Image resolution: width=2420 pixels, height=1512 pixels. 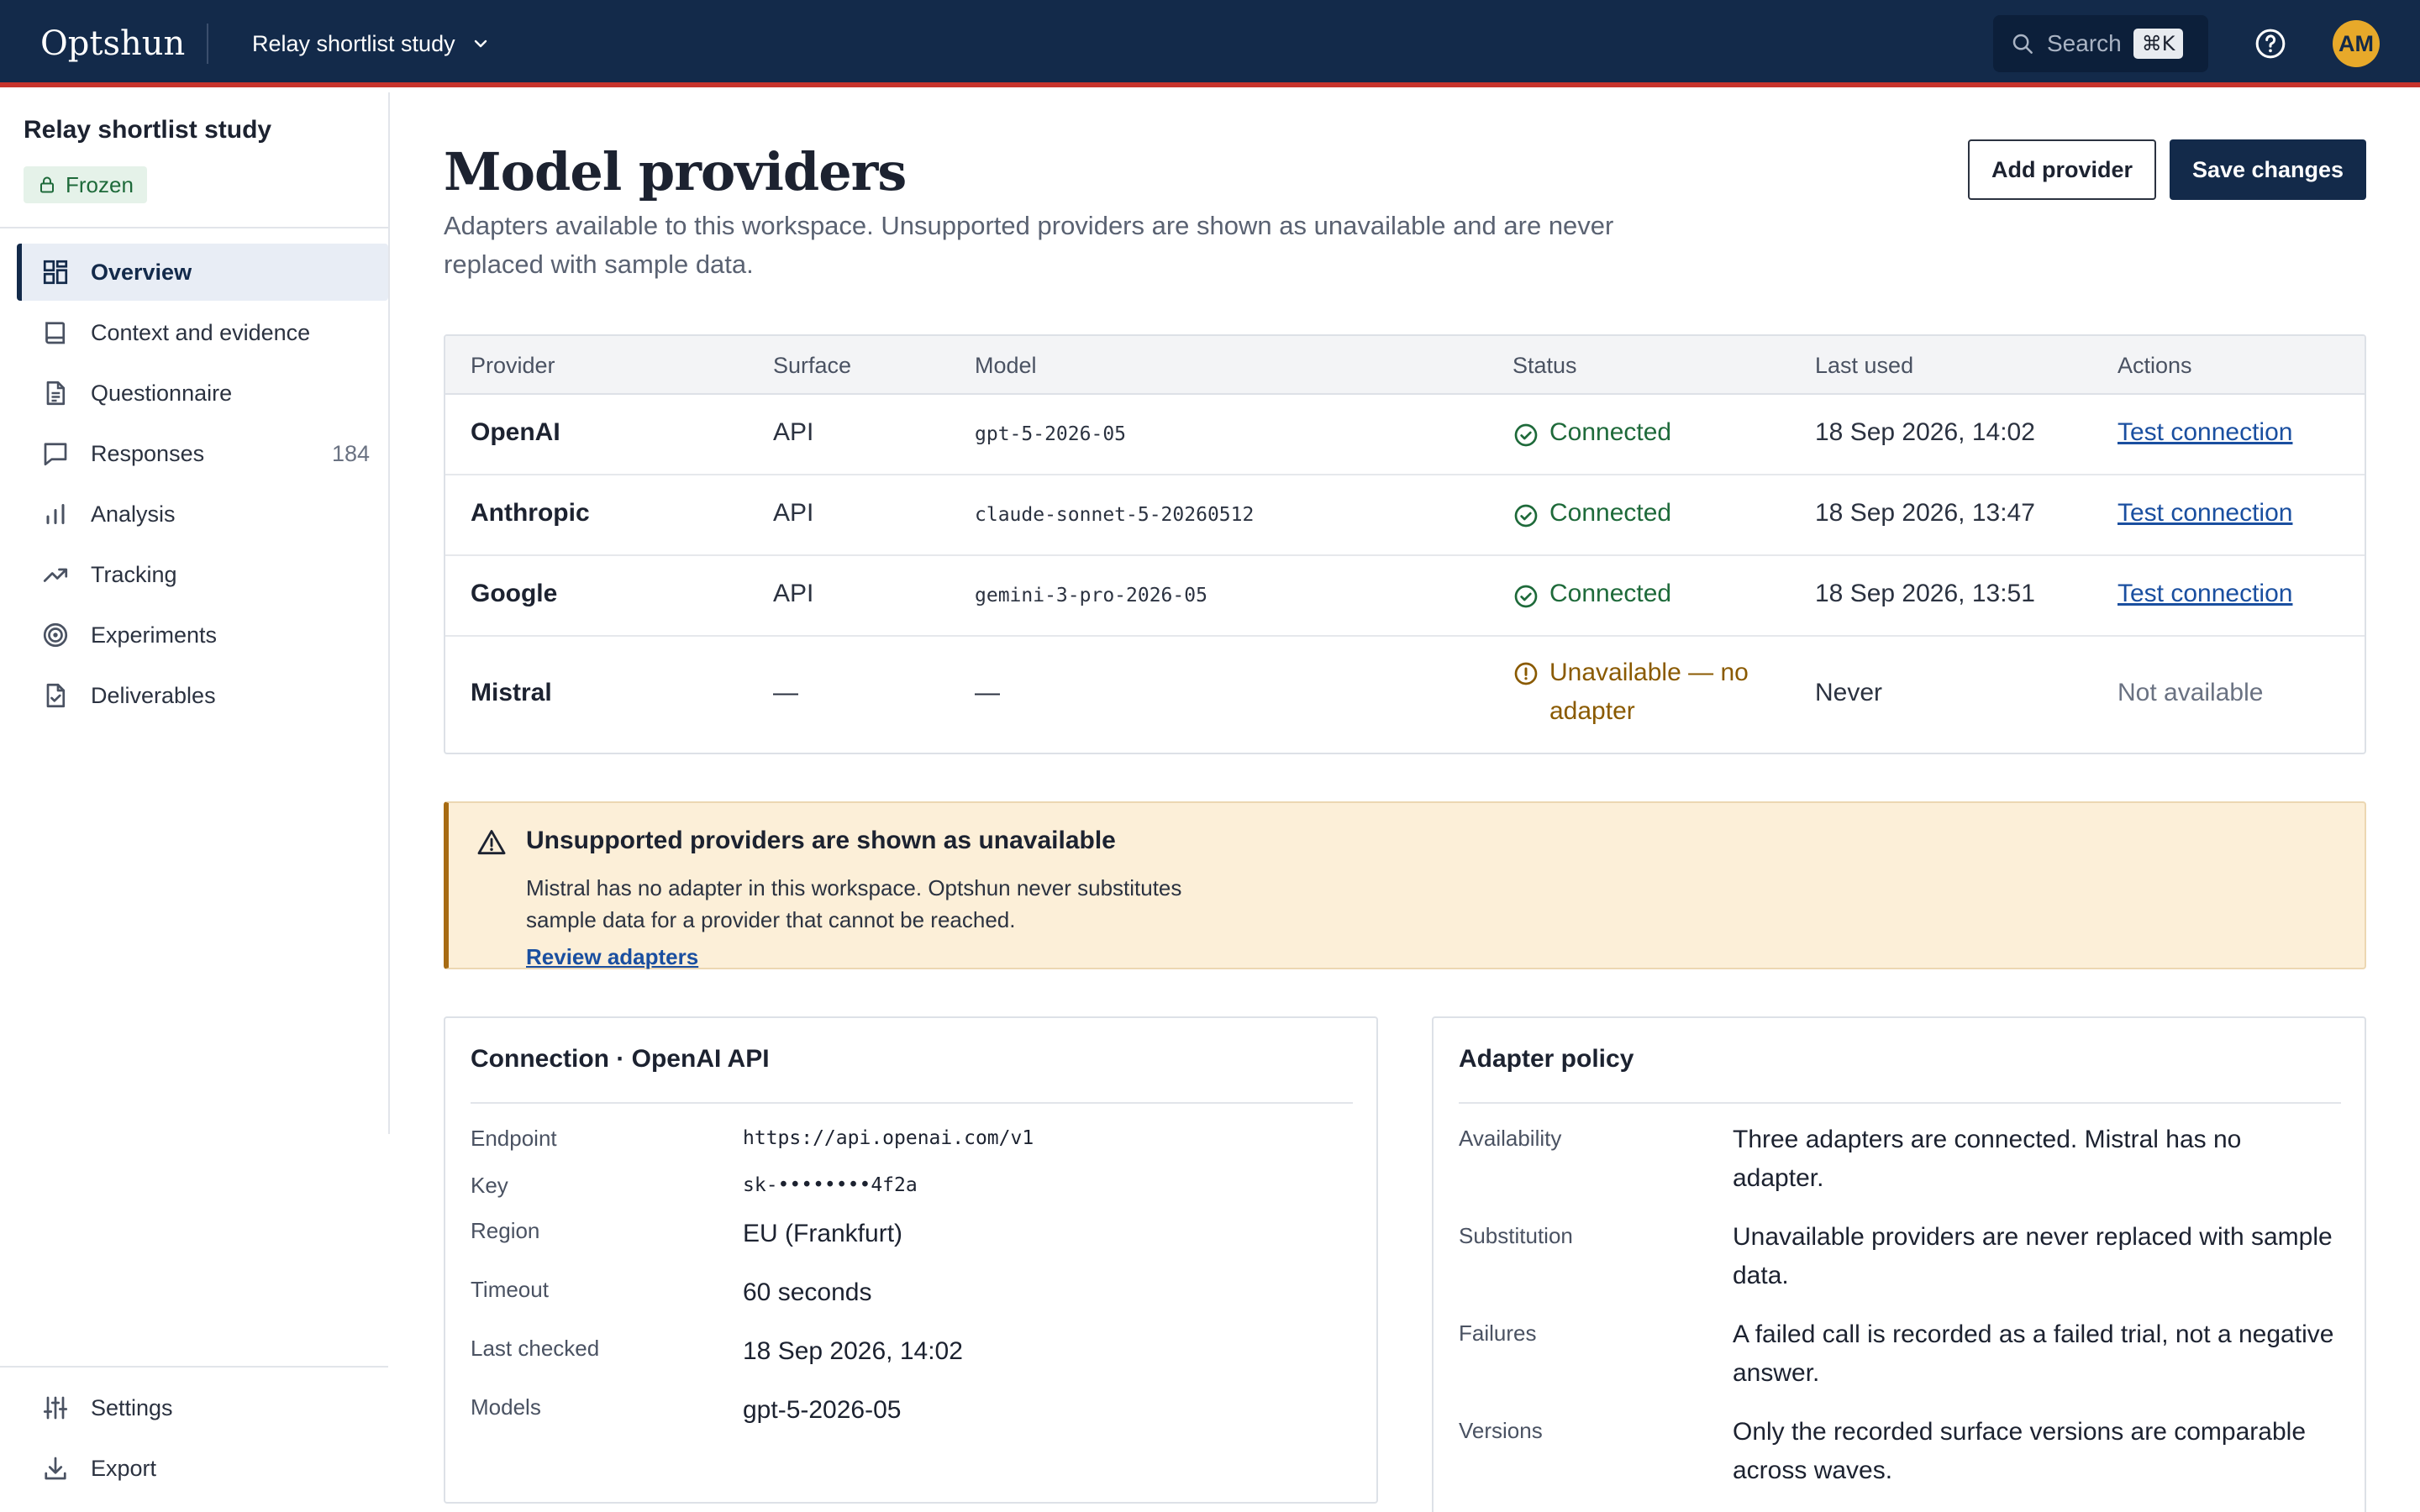 What do you see at coordinates (1925, 594) in the screenshot?
I see `last-used-cell: 18 Sep 2026, 13:51` at bounding box center [1925, 594].